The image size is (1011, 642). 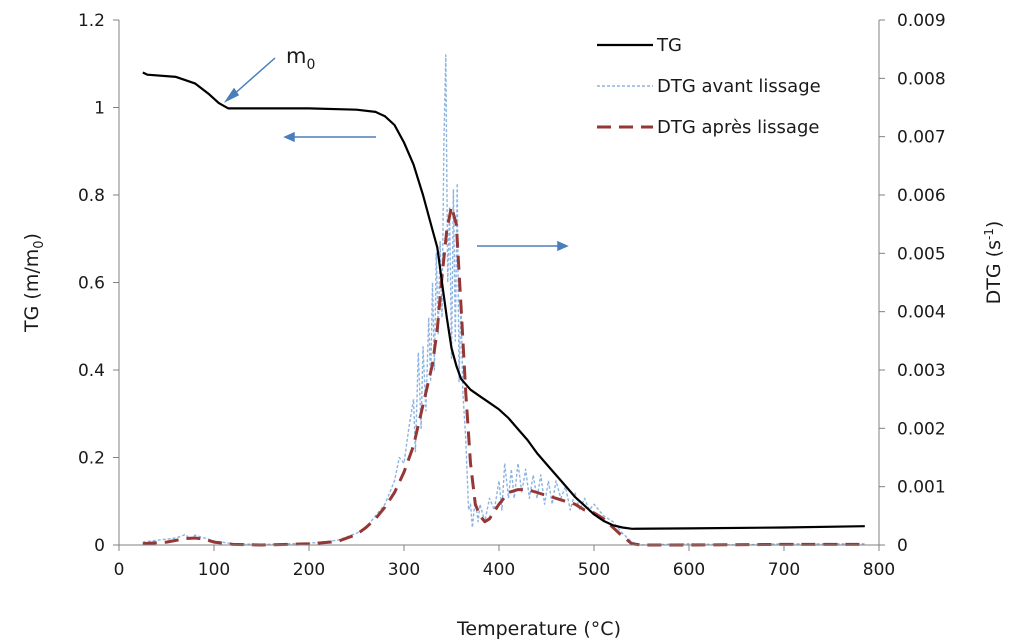 I want to click on y-tick-label-right: 0.009, so click(x=921, y=21).